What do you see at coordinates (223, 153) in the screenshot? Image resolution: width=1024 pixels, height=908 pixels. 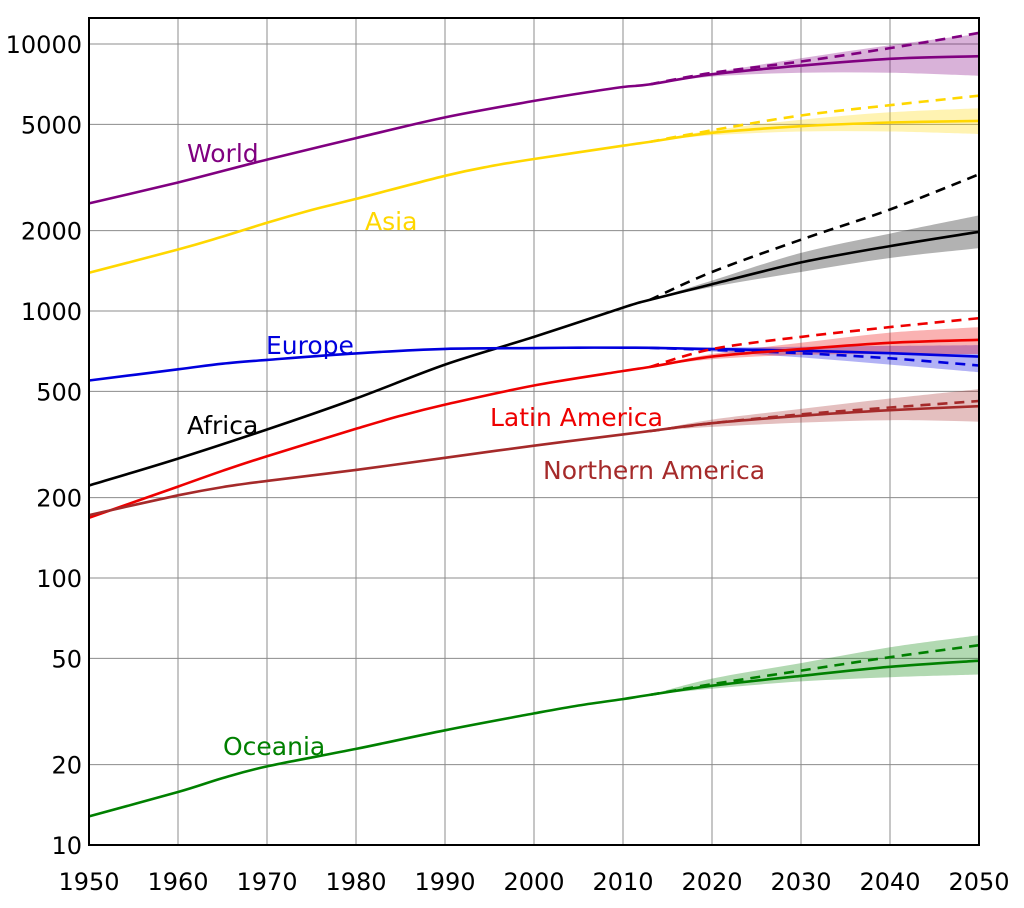 I see `label-world: World` at bounding box center [223, 153].